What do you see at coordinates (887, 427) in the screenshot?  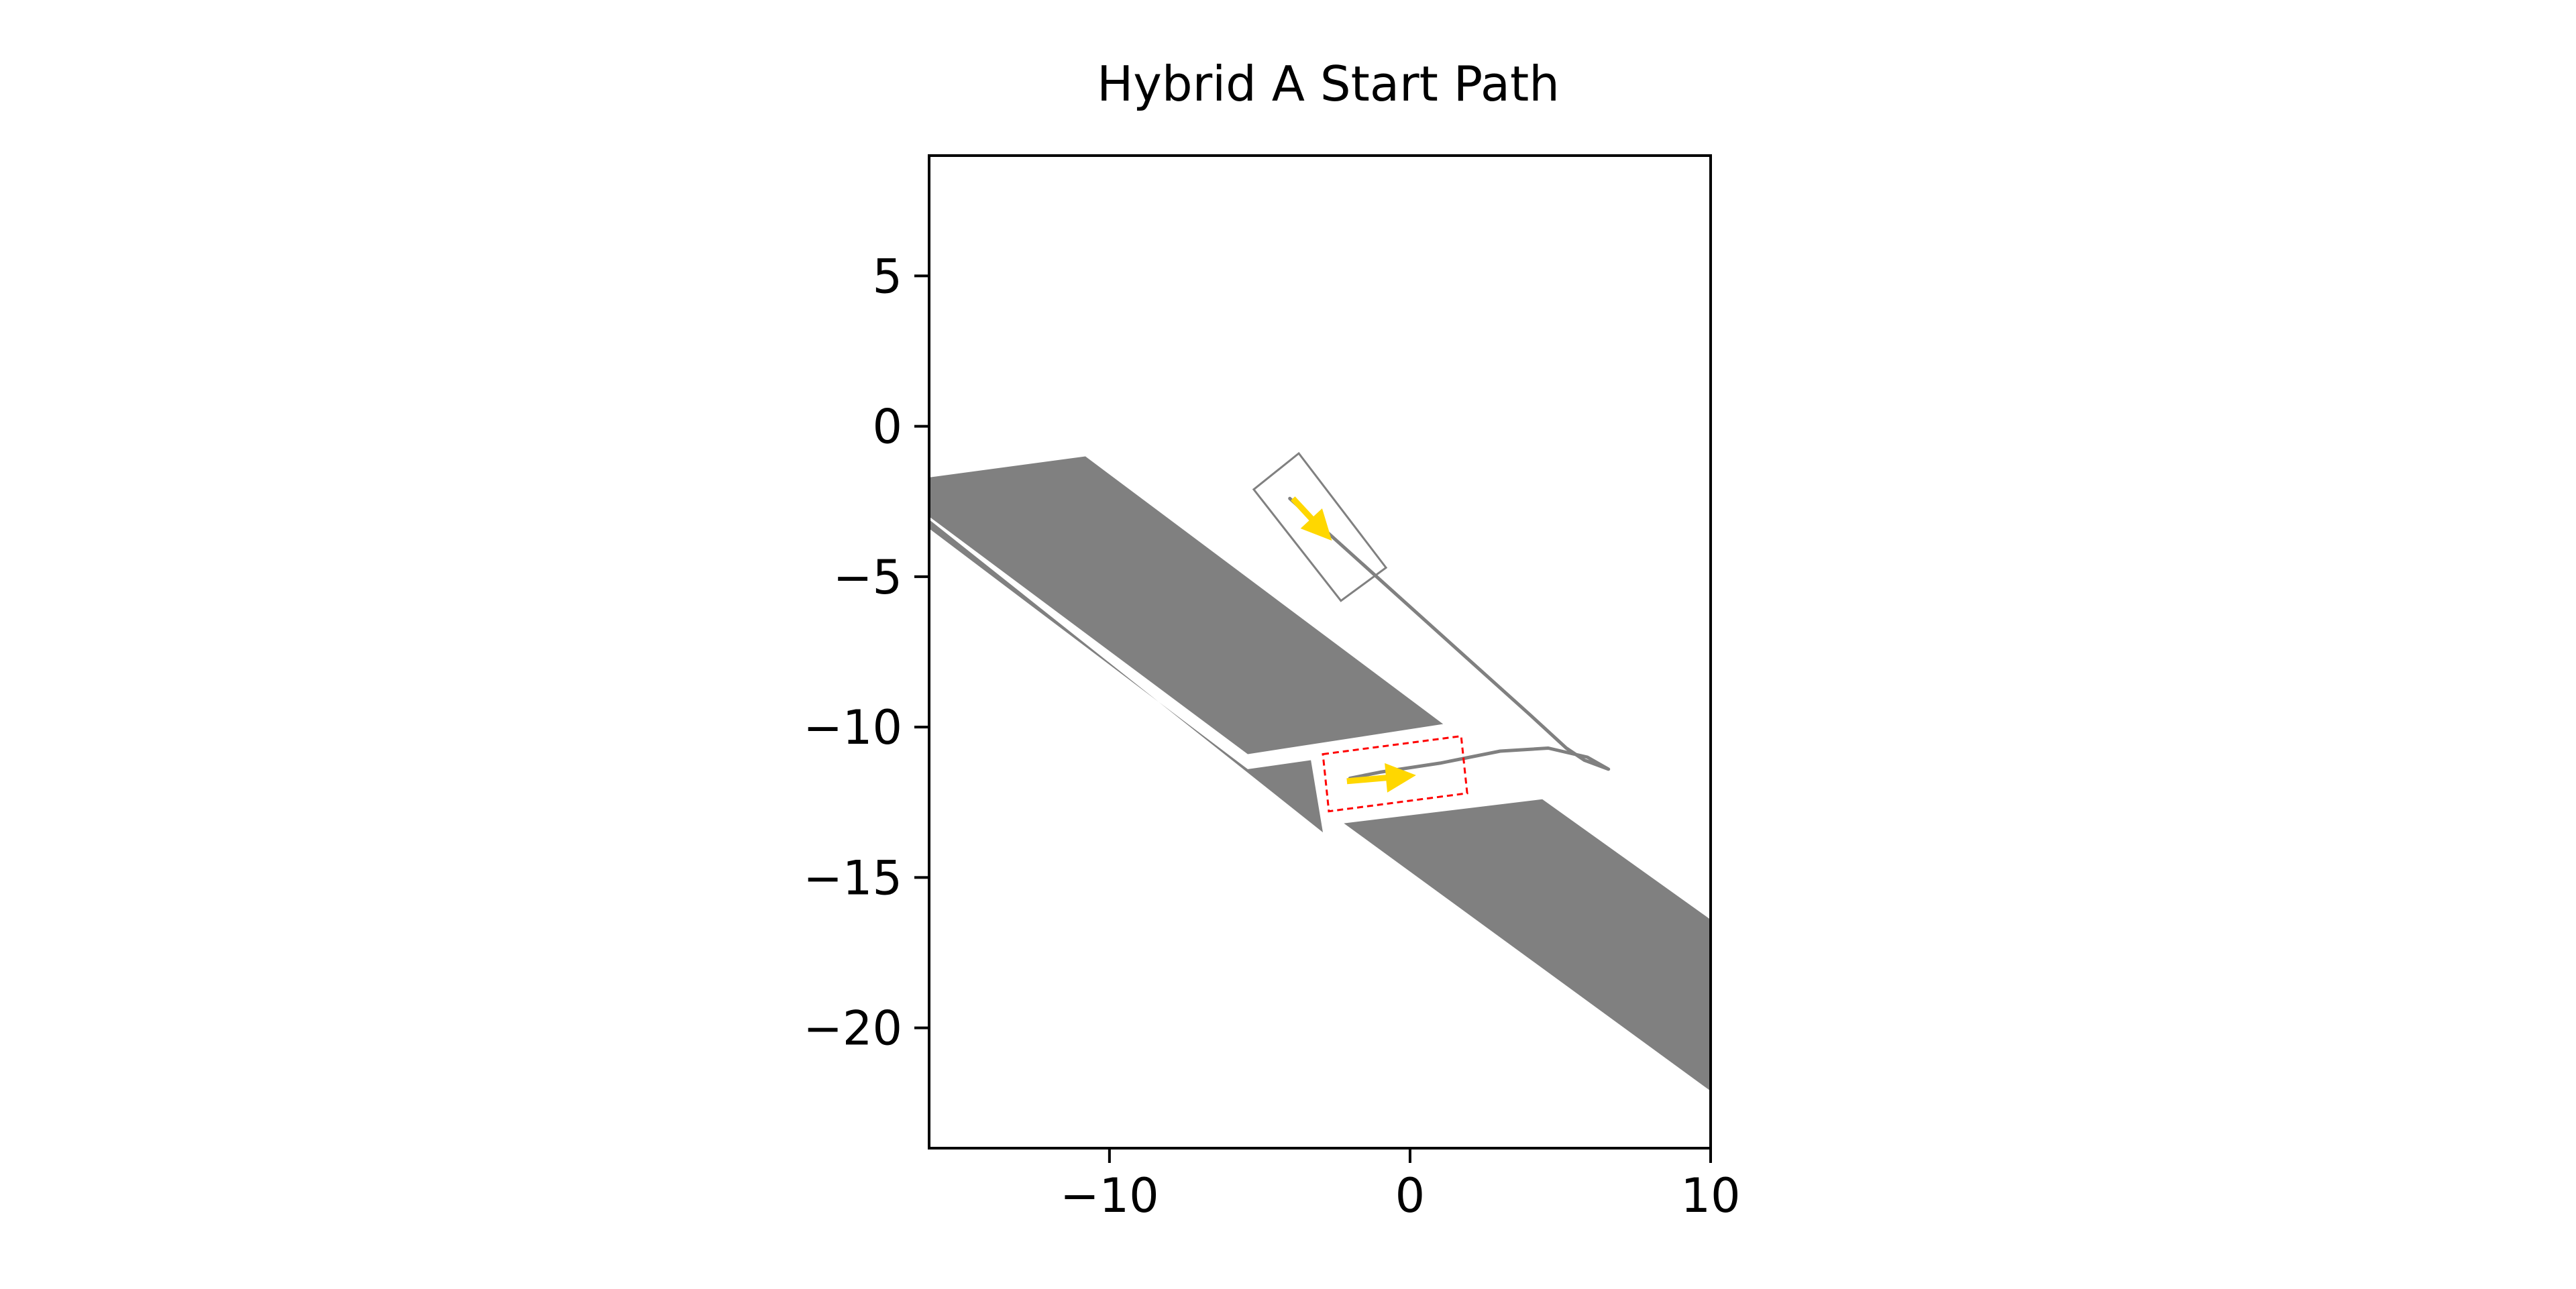 I see `y-tick-label: 0` at bounding box center [887, 427].